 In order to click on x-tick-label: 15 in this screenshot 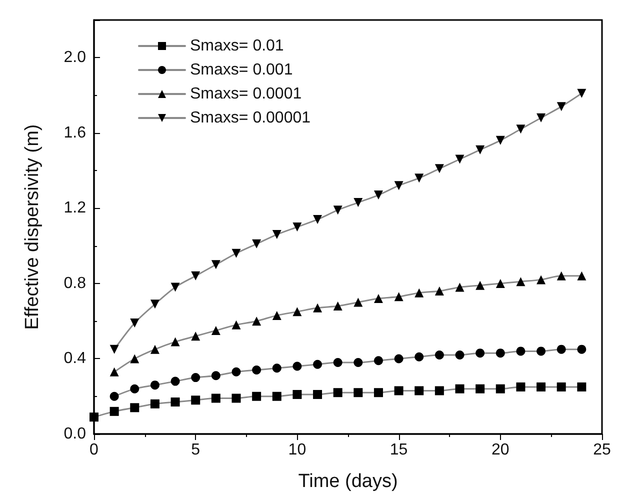, I will do `click(399, 450)`.